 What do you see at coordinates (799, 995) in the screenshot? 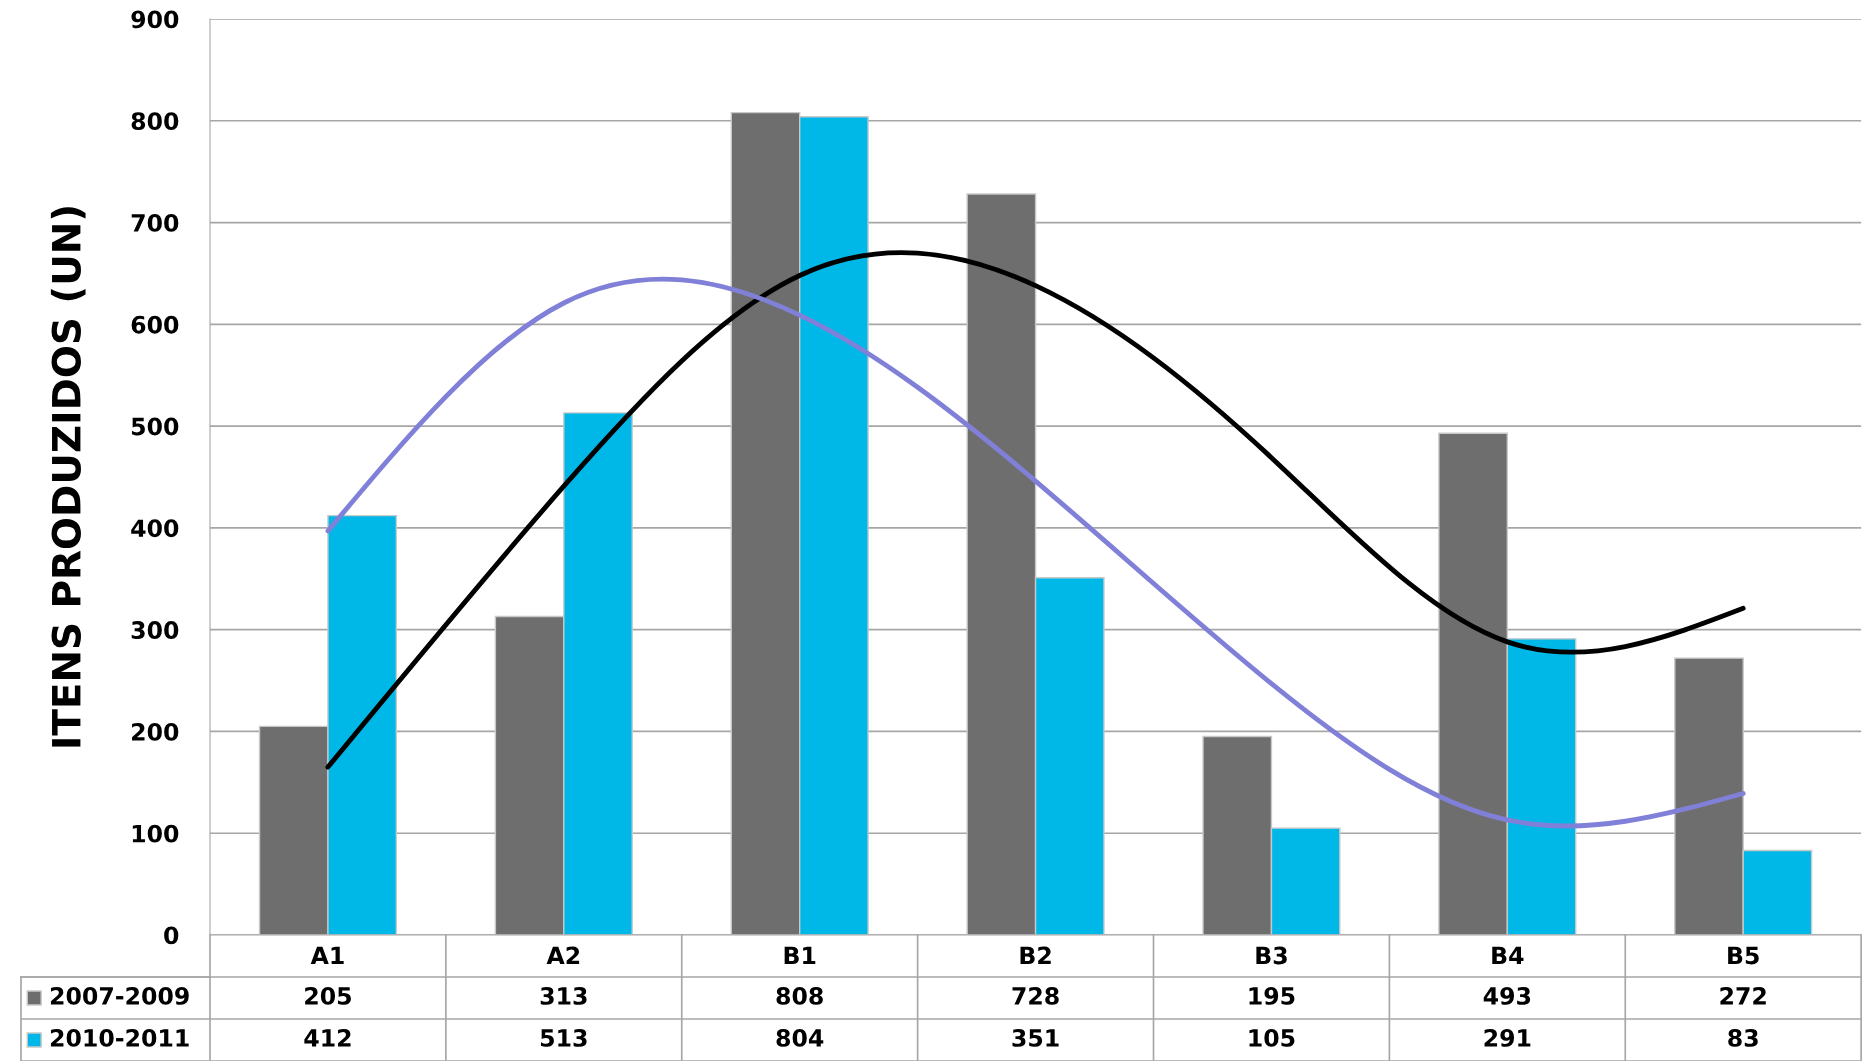
I see `data-label: 808` at bounding box center [799, 995].